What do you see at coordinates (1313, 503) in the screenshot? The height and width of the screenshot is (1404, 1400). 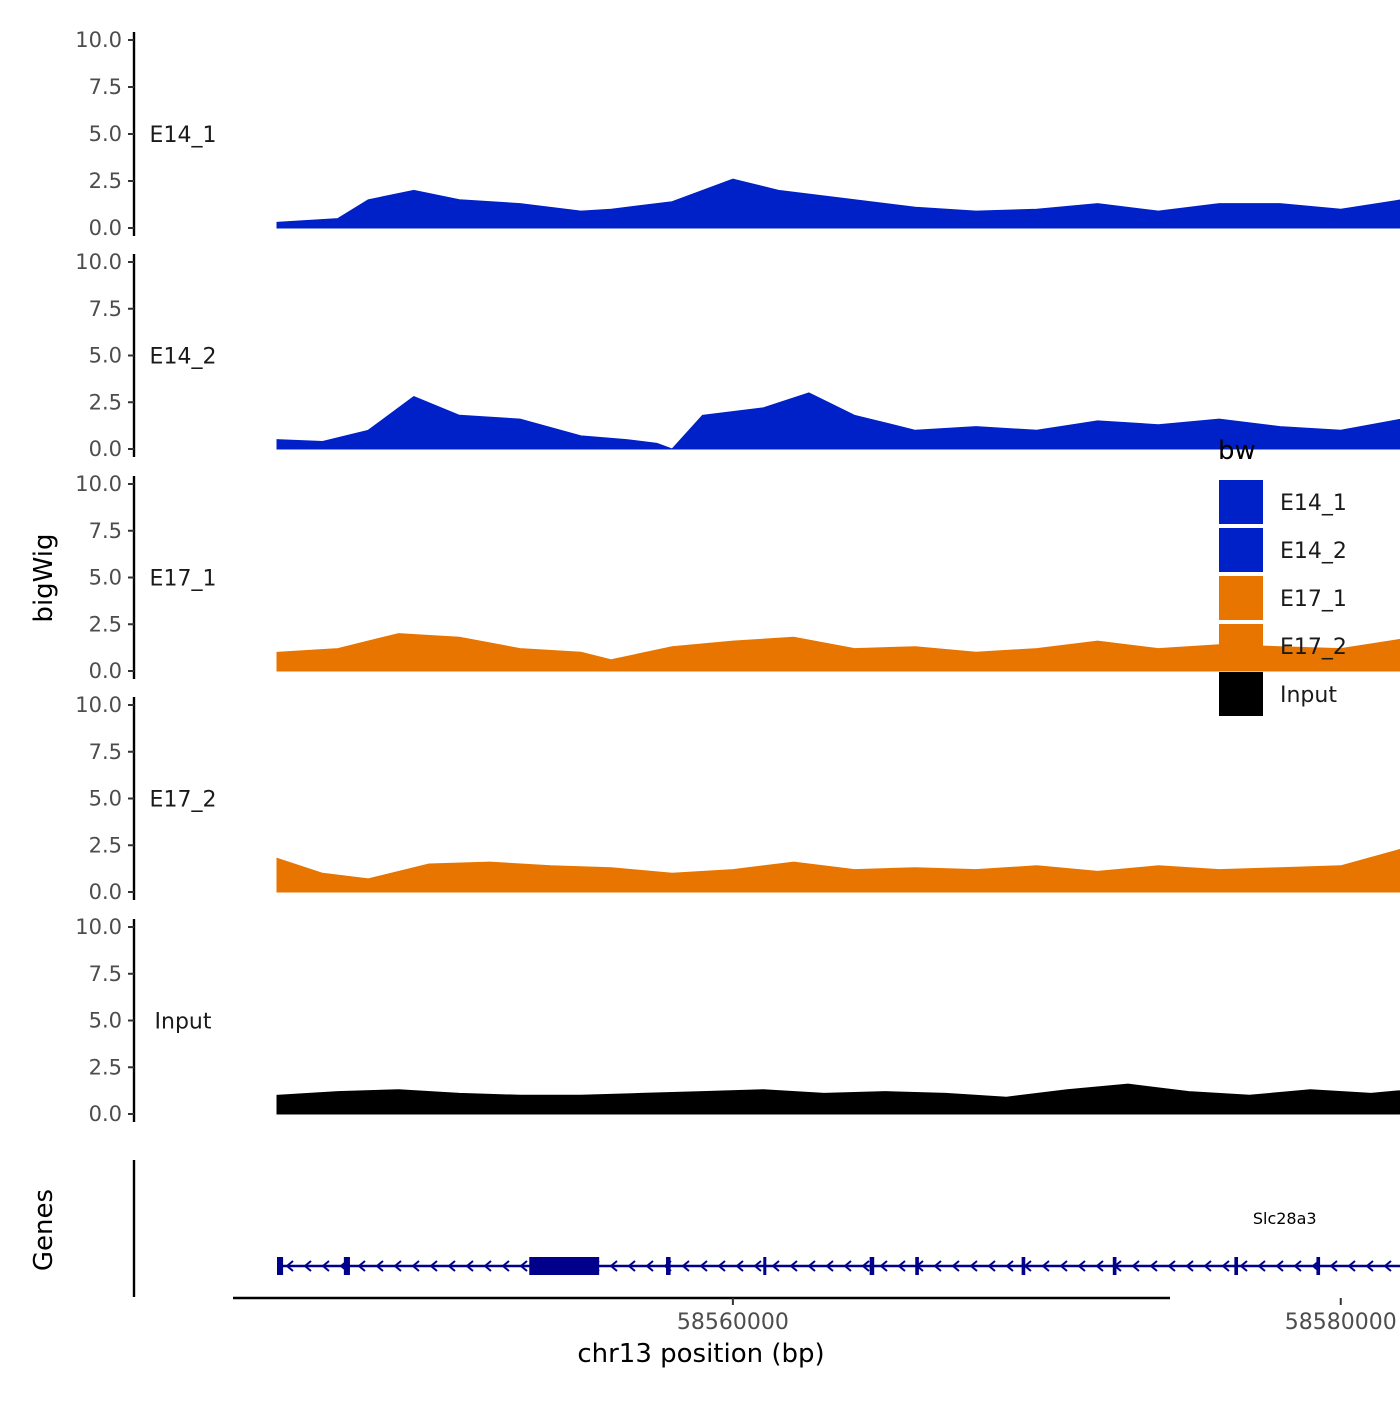 I see `legend-label-E14_1: E14_1` at bounding box center [1313, 503].